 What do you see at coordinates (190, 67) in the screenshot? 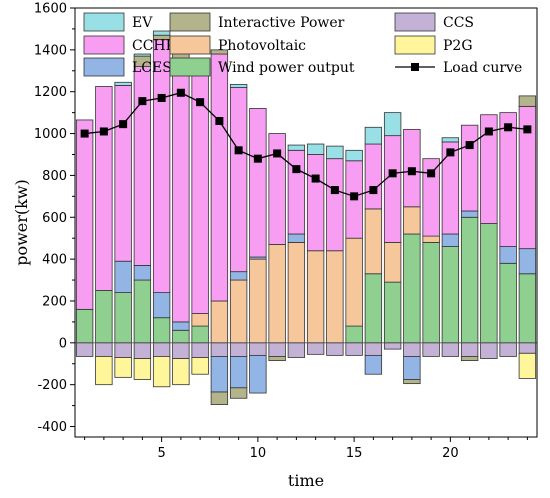
I see `legend-swatch-wind-power-output` at bounding box center [190, 67].